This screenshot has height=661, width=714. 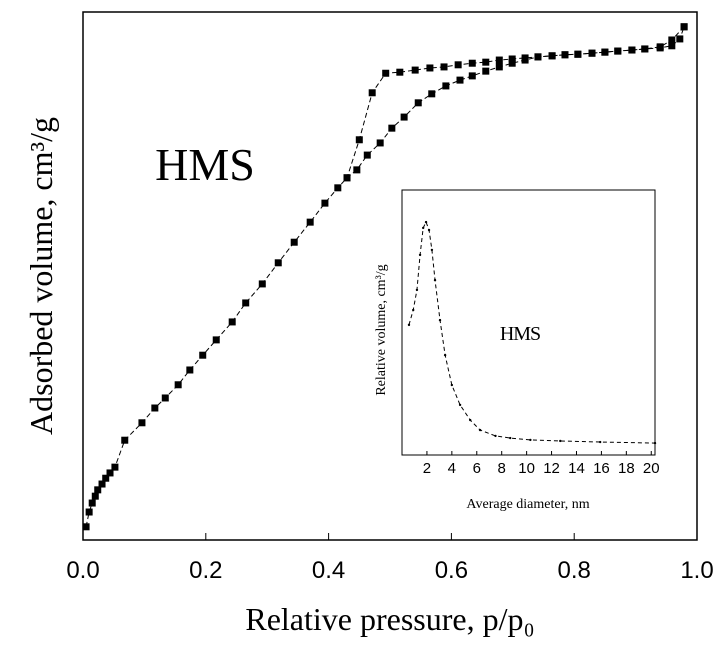 What do you see at coordinates (502, 468) in the screenshot?
I see `x-tick-label: 8` at bounding box center [502, 468].